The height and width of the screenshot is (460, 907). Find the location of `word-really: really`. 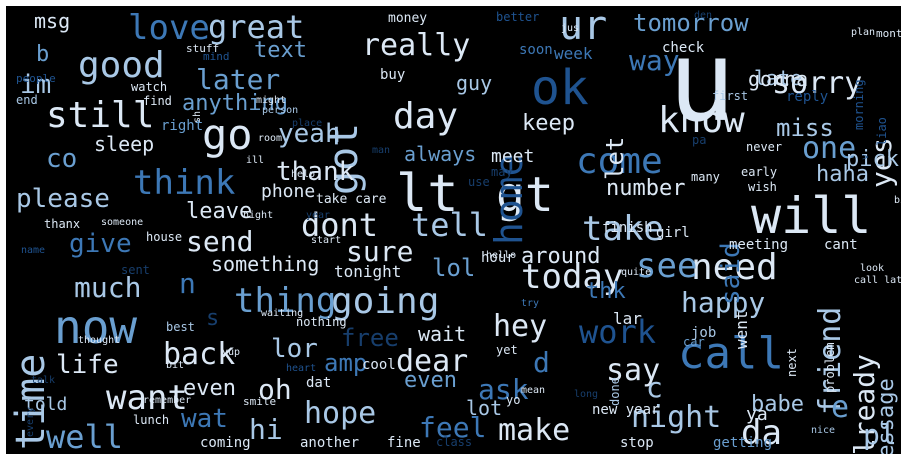

word-really: really is located at coordinates (416, 45).